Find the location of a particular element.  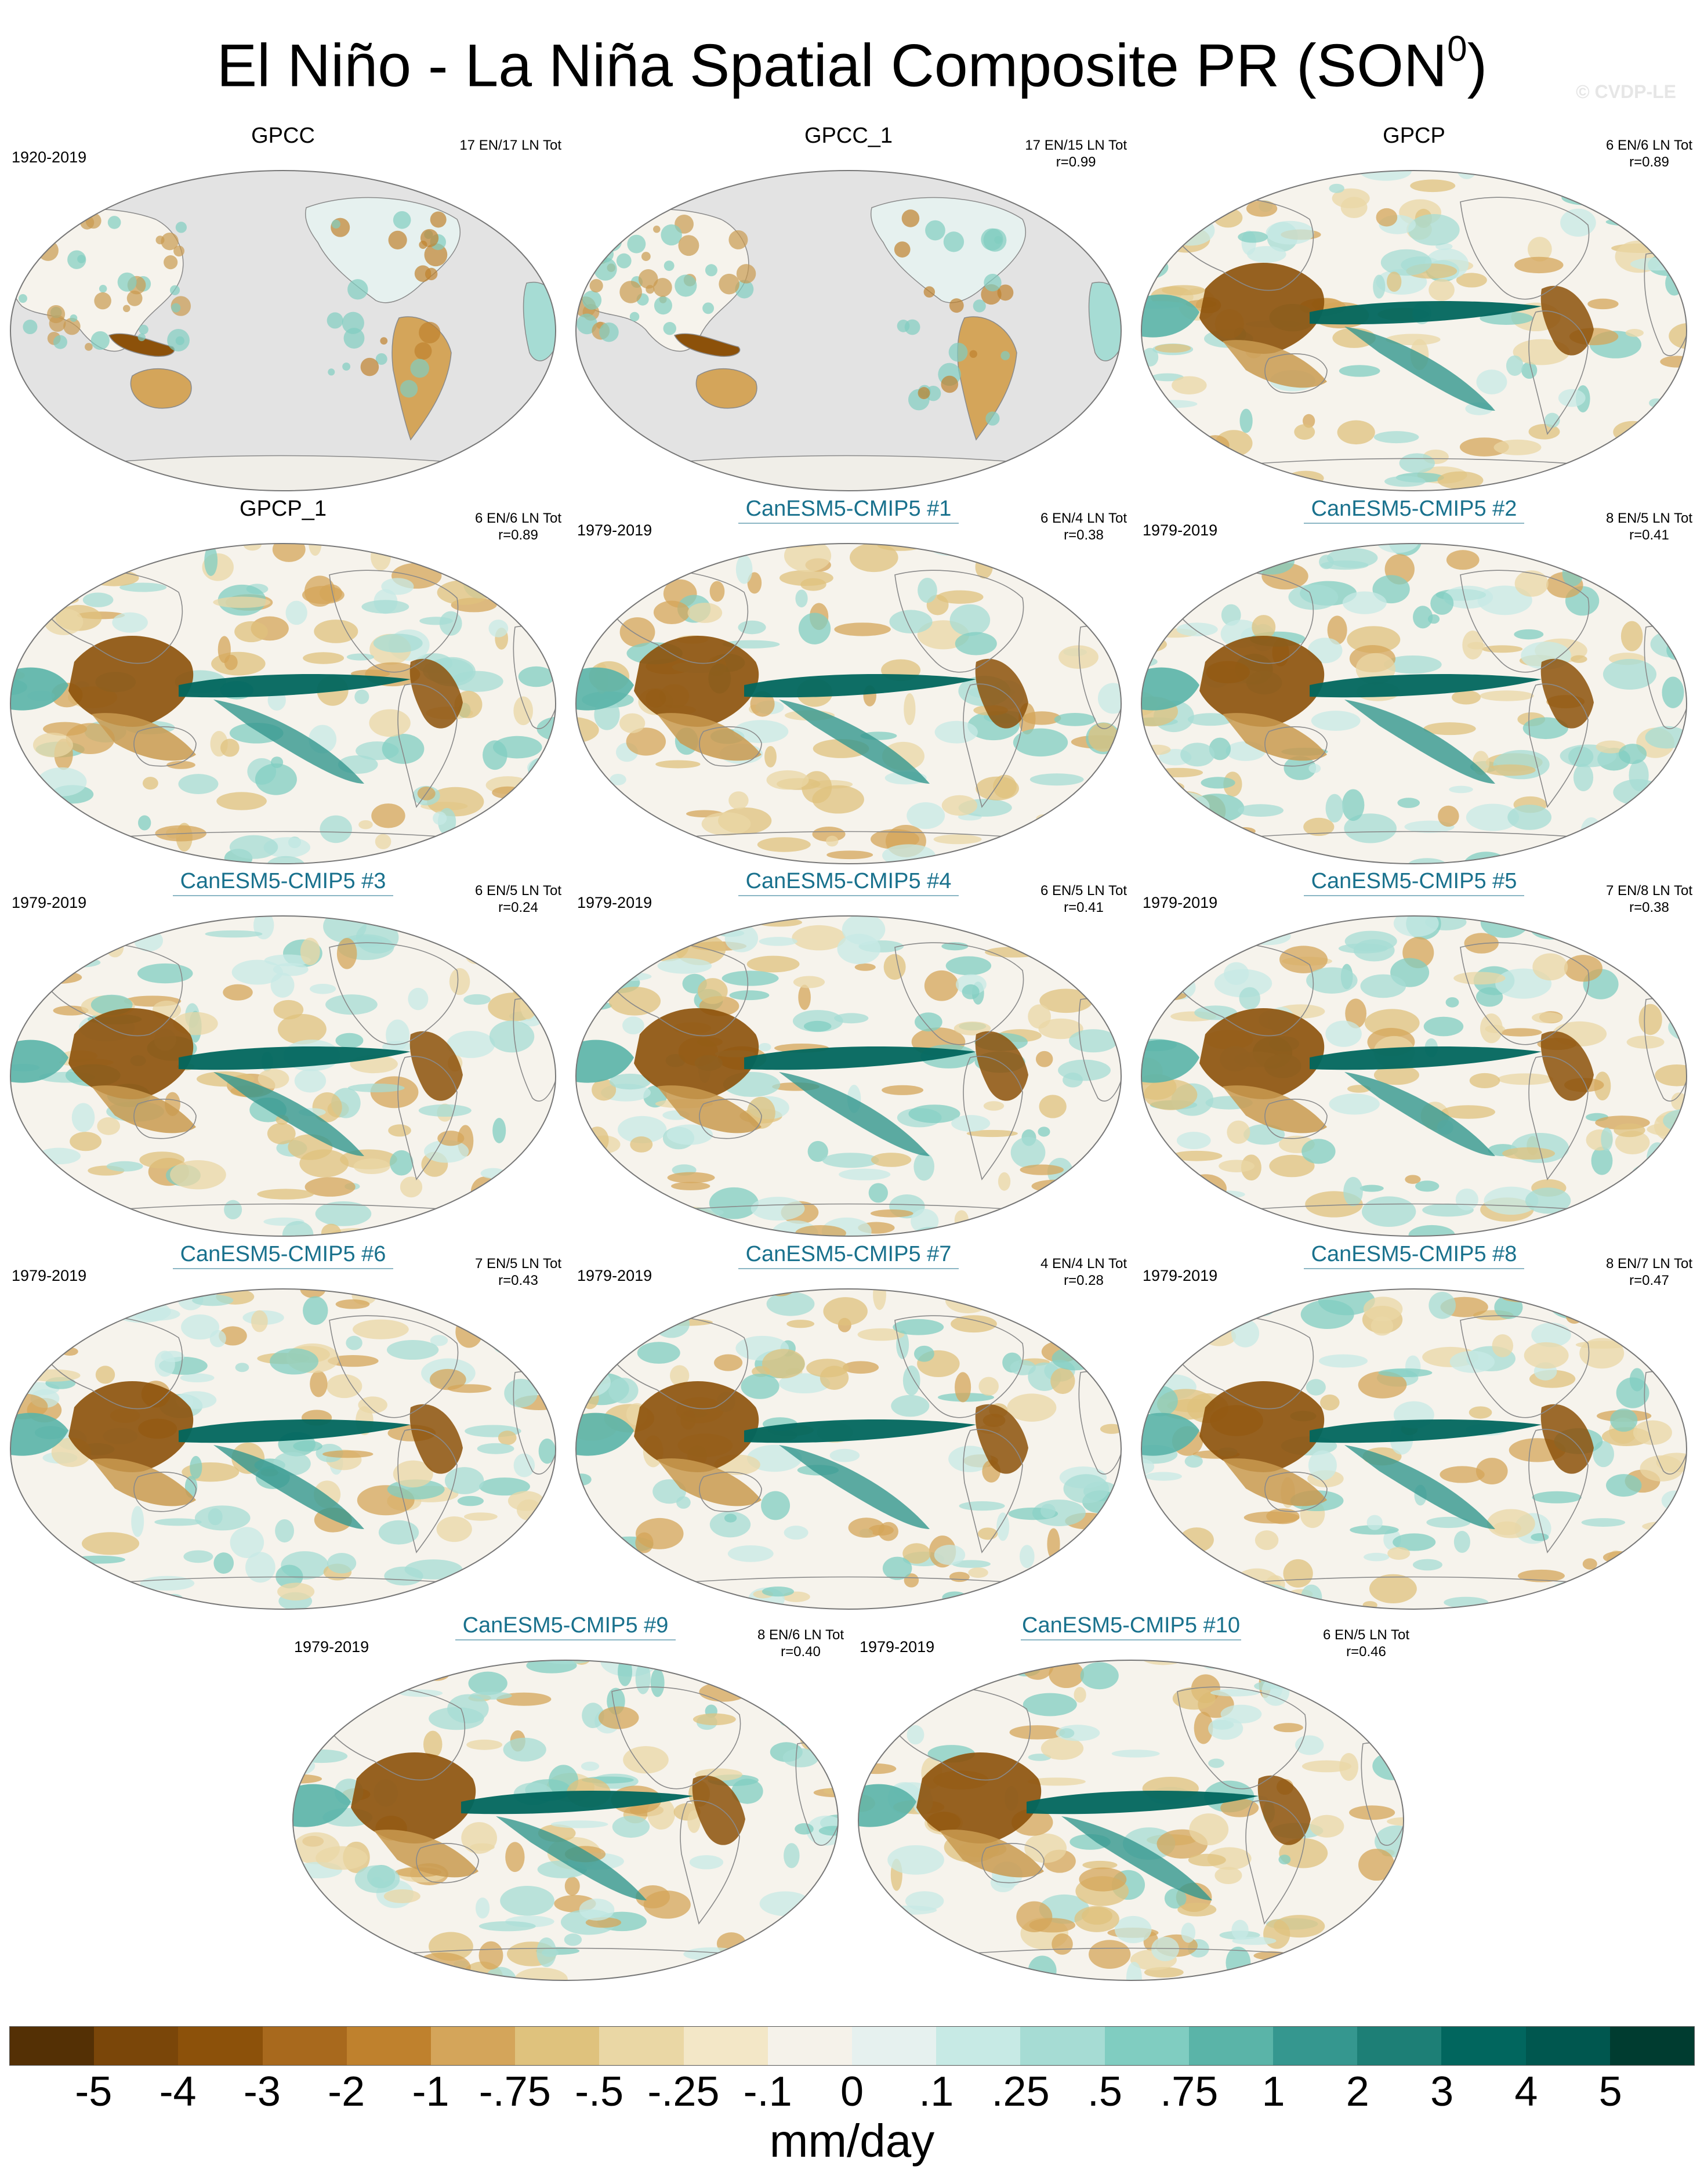

robinson-map is located at coordinates (848, 1076).